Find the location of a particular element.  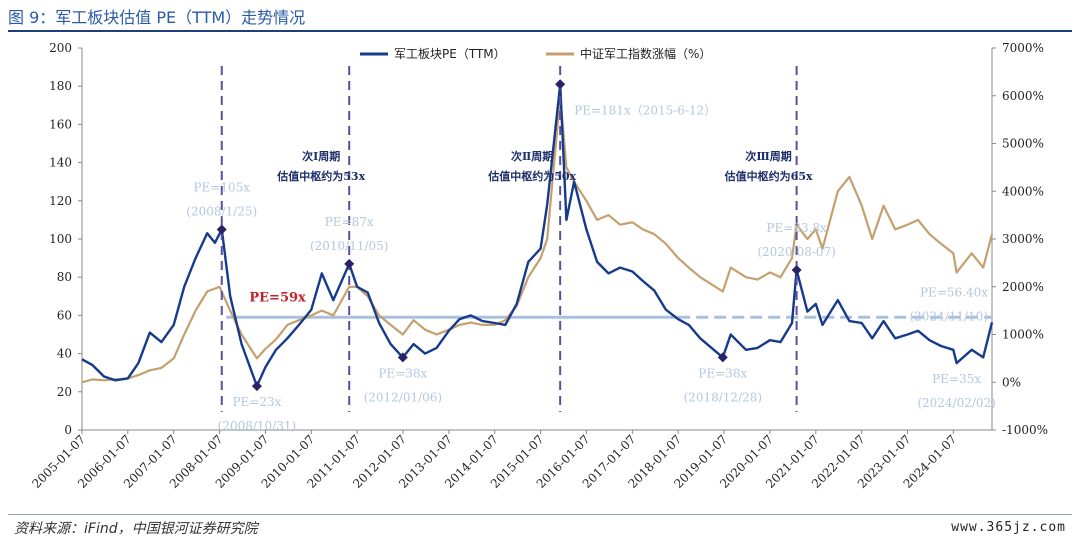

source-note: 资料来源：iFind，中国银河证券研究院 is located at coordinates (136, 529).